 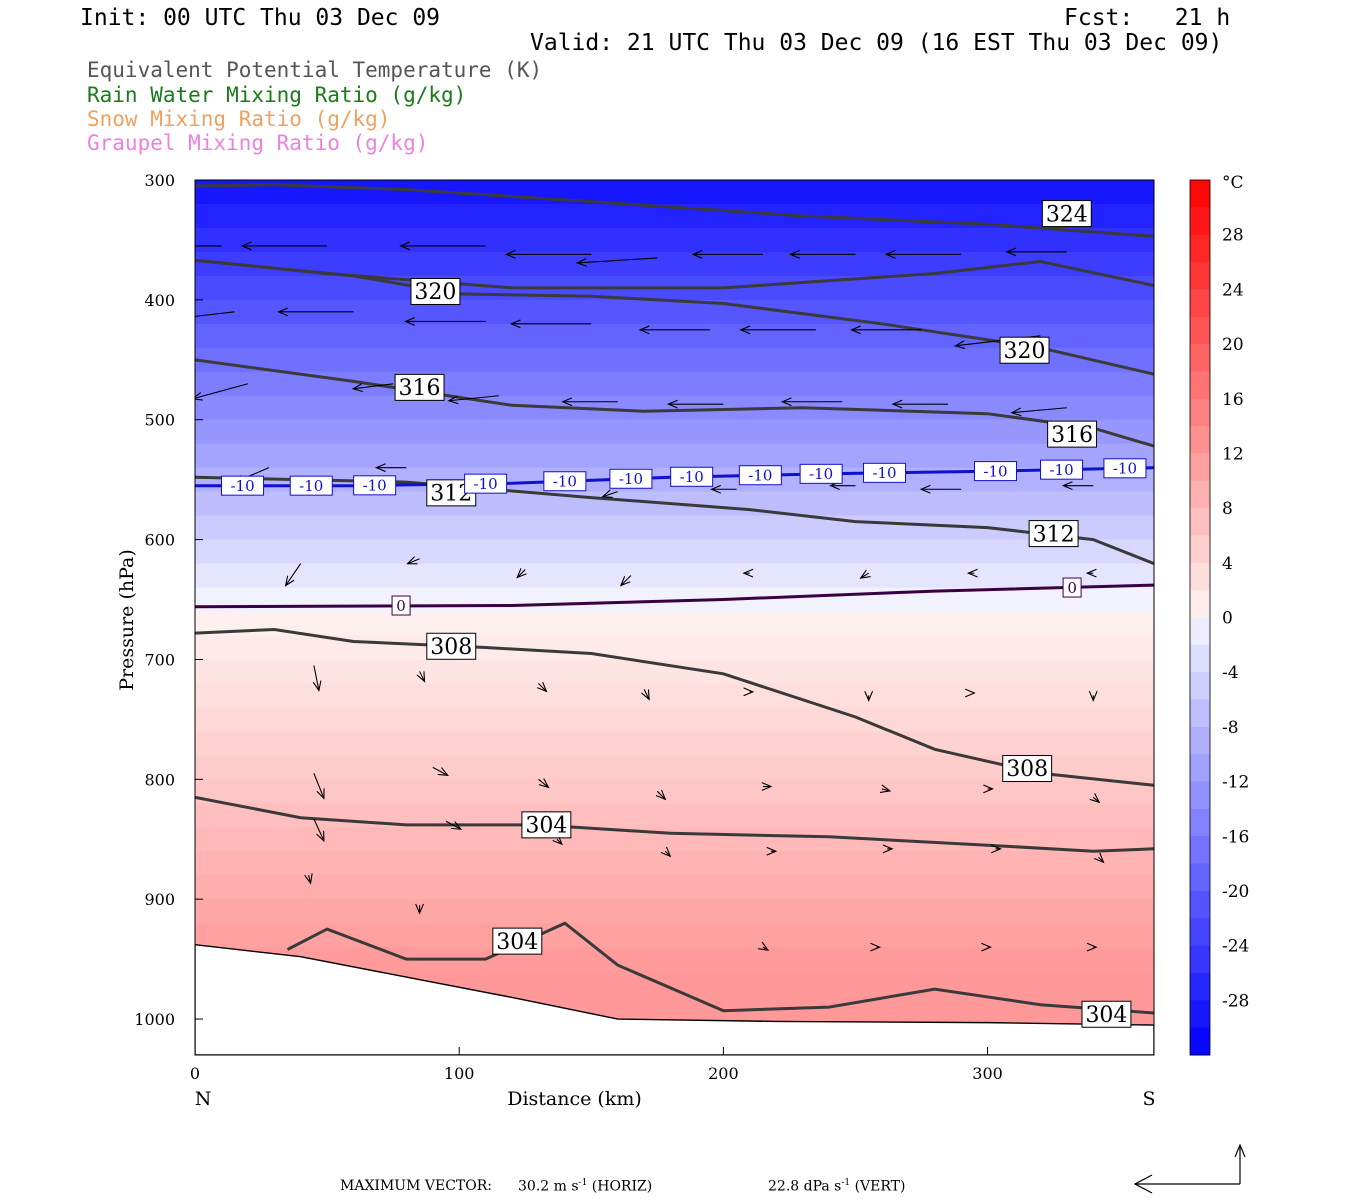 What do you see at coordinates (1235, 837) in the screenshot?
I see `colorbar-tick-label: -16` at bounding box center [1235, 837].